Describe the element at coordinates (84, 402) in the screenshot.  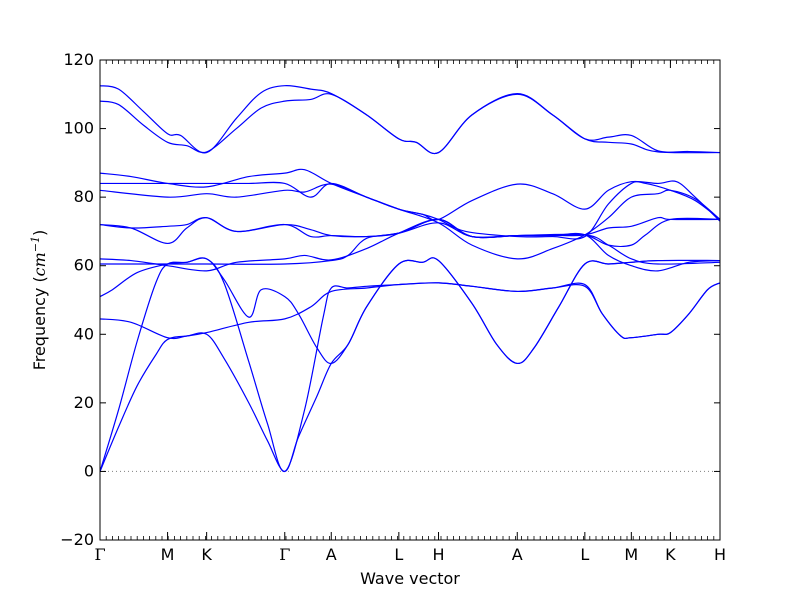
I see `y-tick-label: 20` at that location.